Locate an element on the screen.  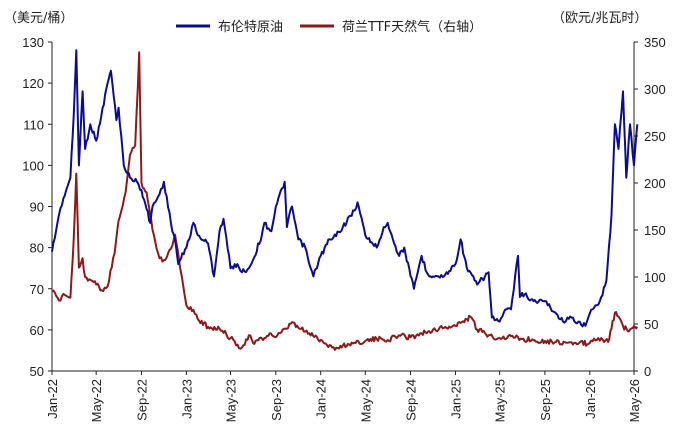
left-tick-label: 60 is located at coordinates (37, 330).